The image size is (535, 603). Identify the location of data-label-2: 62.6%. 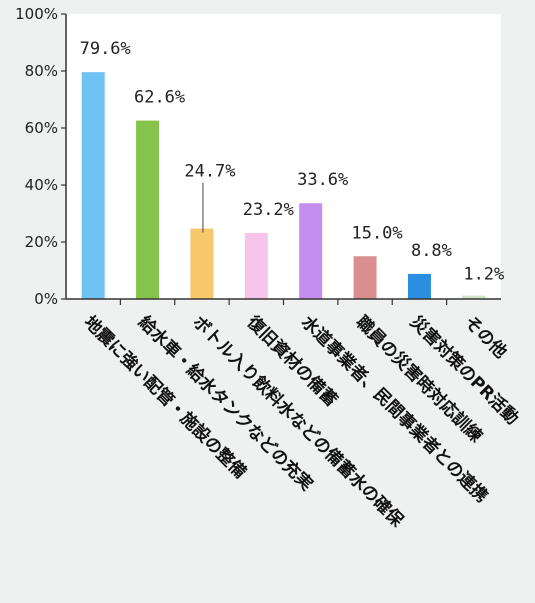
(159, 98).